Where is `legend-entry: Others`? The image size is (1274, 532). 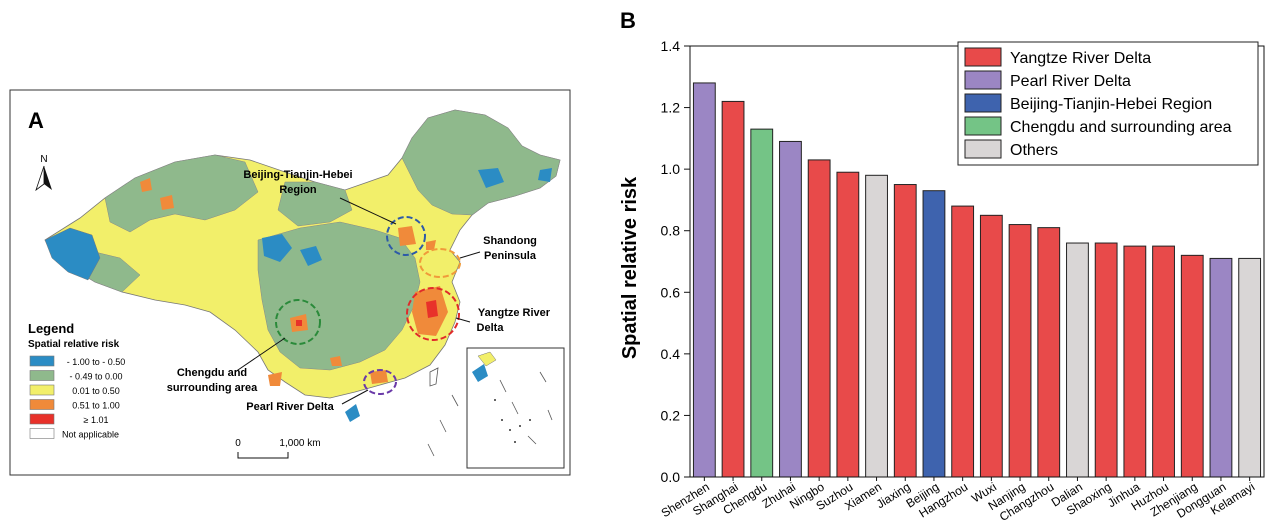 legend-entry: Others is located at coordinates (1034, 150).